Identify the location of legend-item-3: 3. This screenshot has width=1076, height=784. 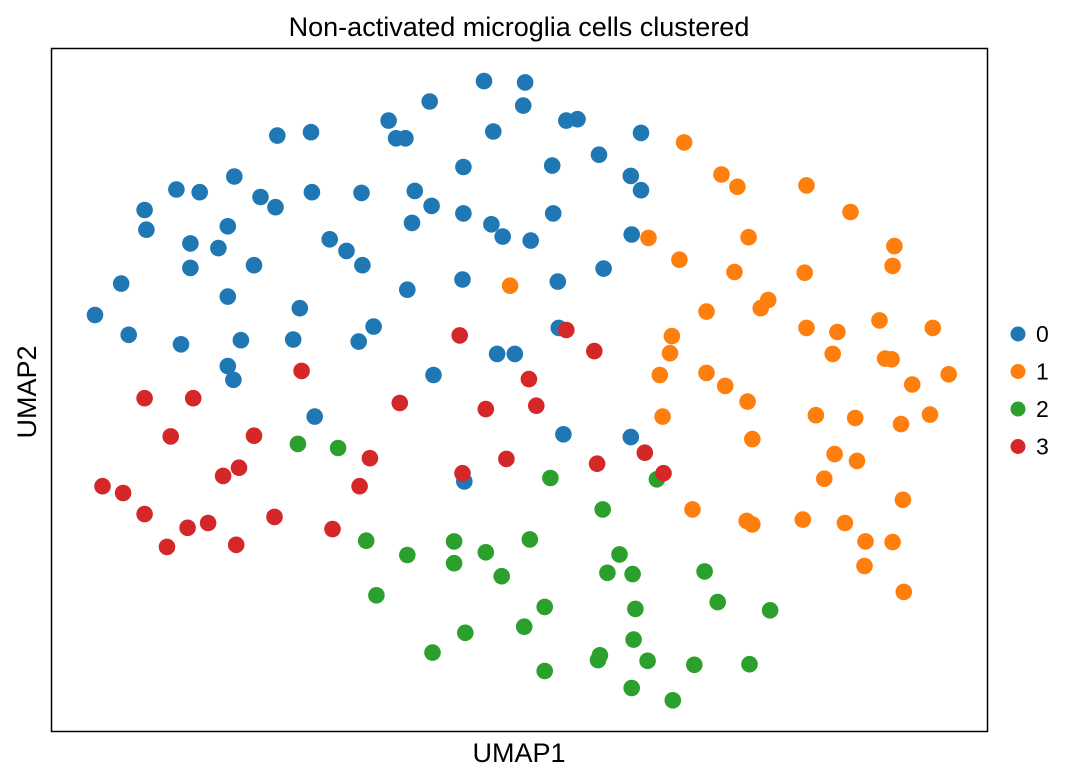
(1029, 447).